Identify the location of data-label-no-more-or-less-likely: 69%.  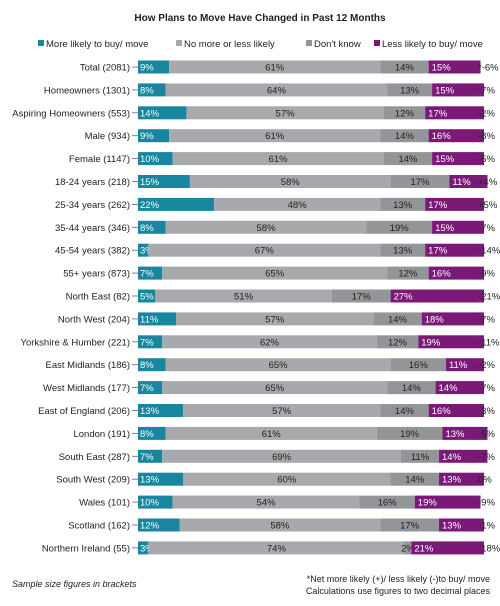
(282, 457).